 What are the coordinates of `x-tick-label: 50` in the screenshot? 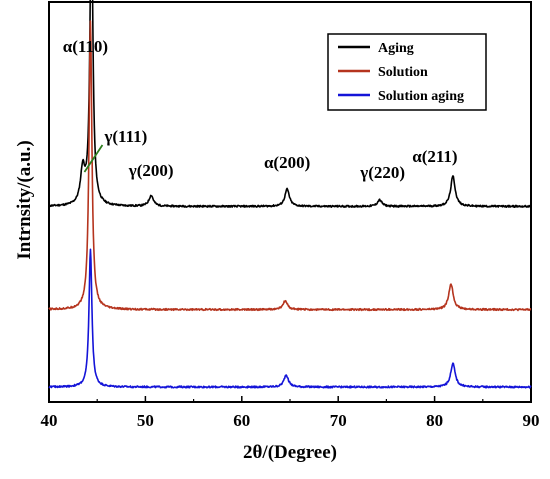 It's located at (145, 420).